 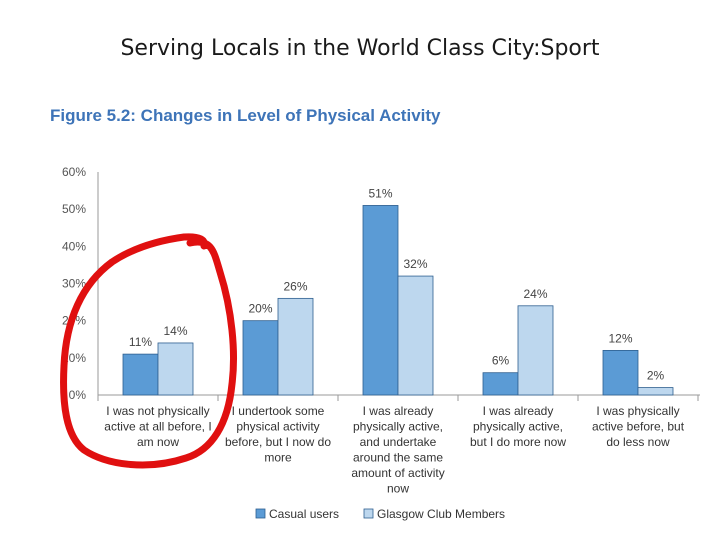 What do you see at coordinates (295, 286) in the screenshot?
I see `data-label: 26%` at bounding box center [295, 286].